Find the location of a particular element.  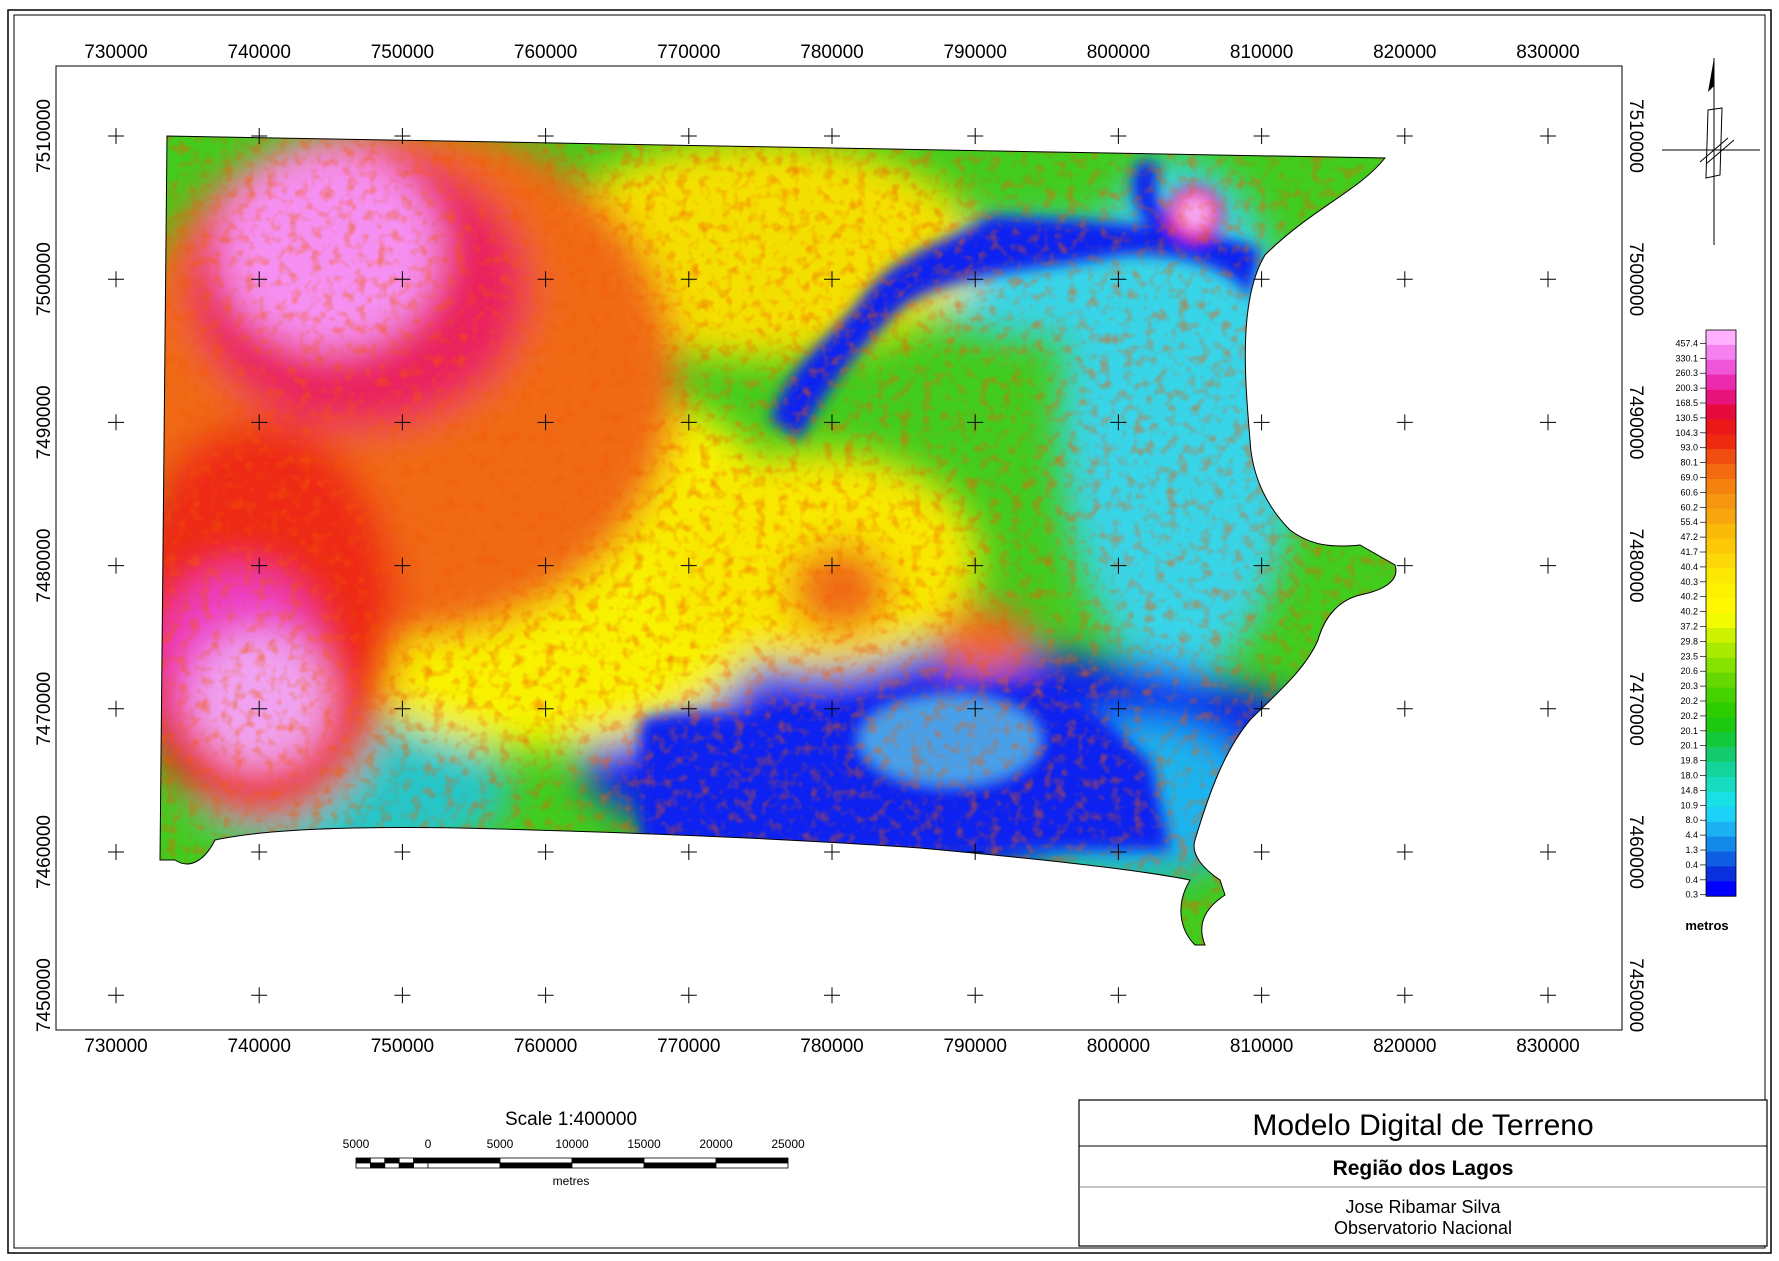

easting-label: 730000 is located at coordinates (115, 1046).